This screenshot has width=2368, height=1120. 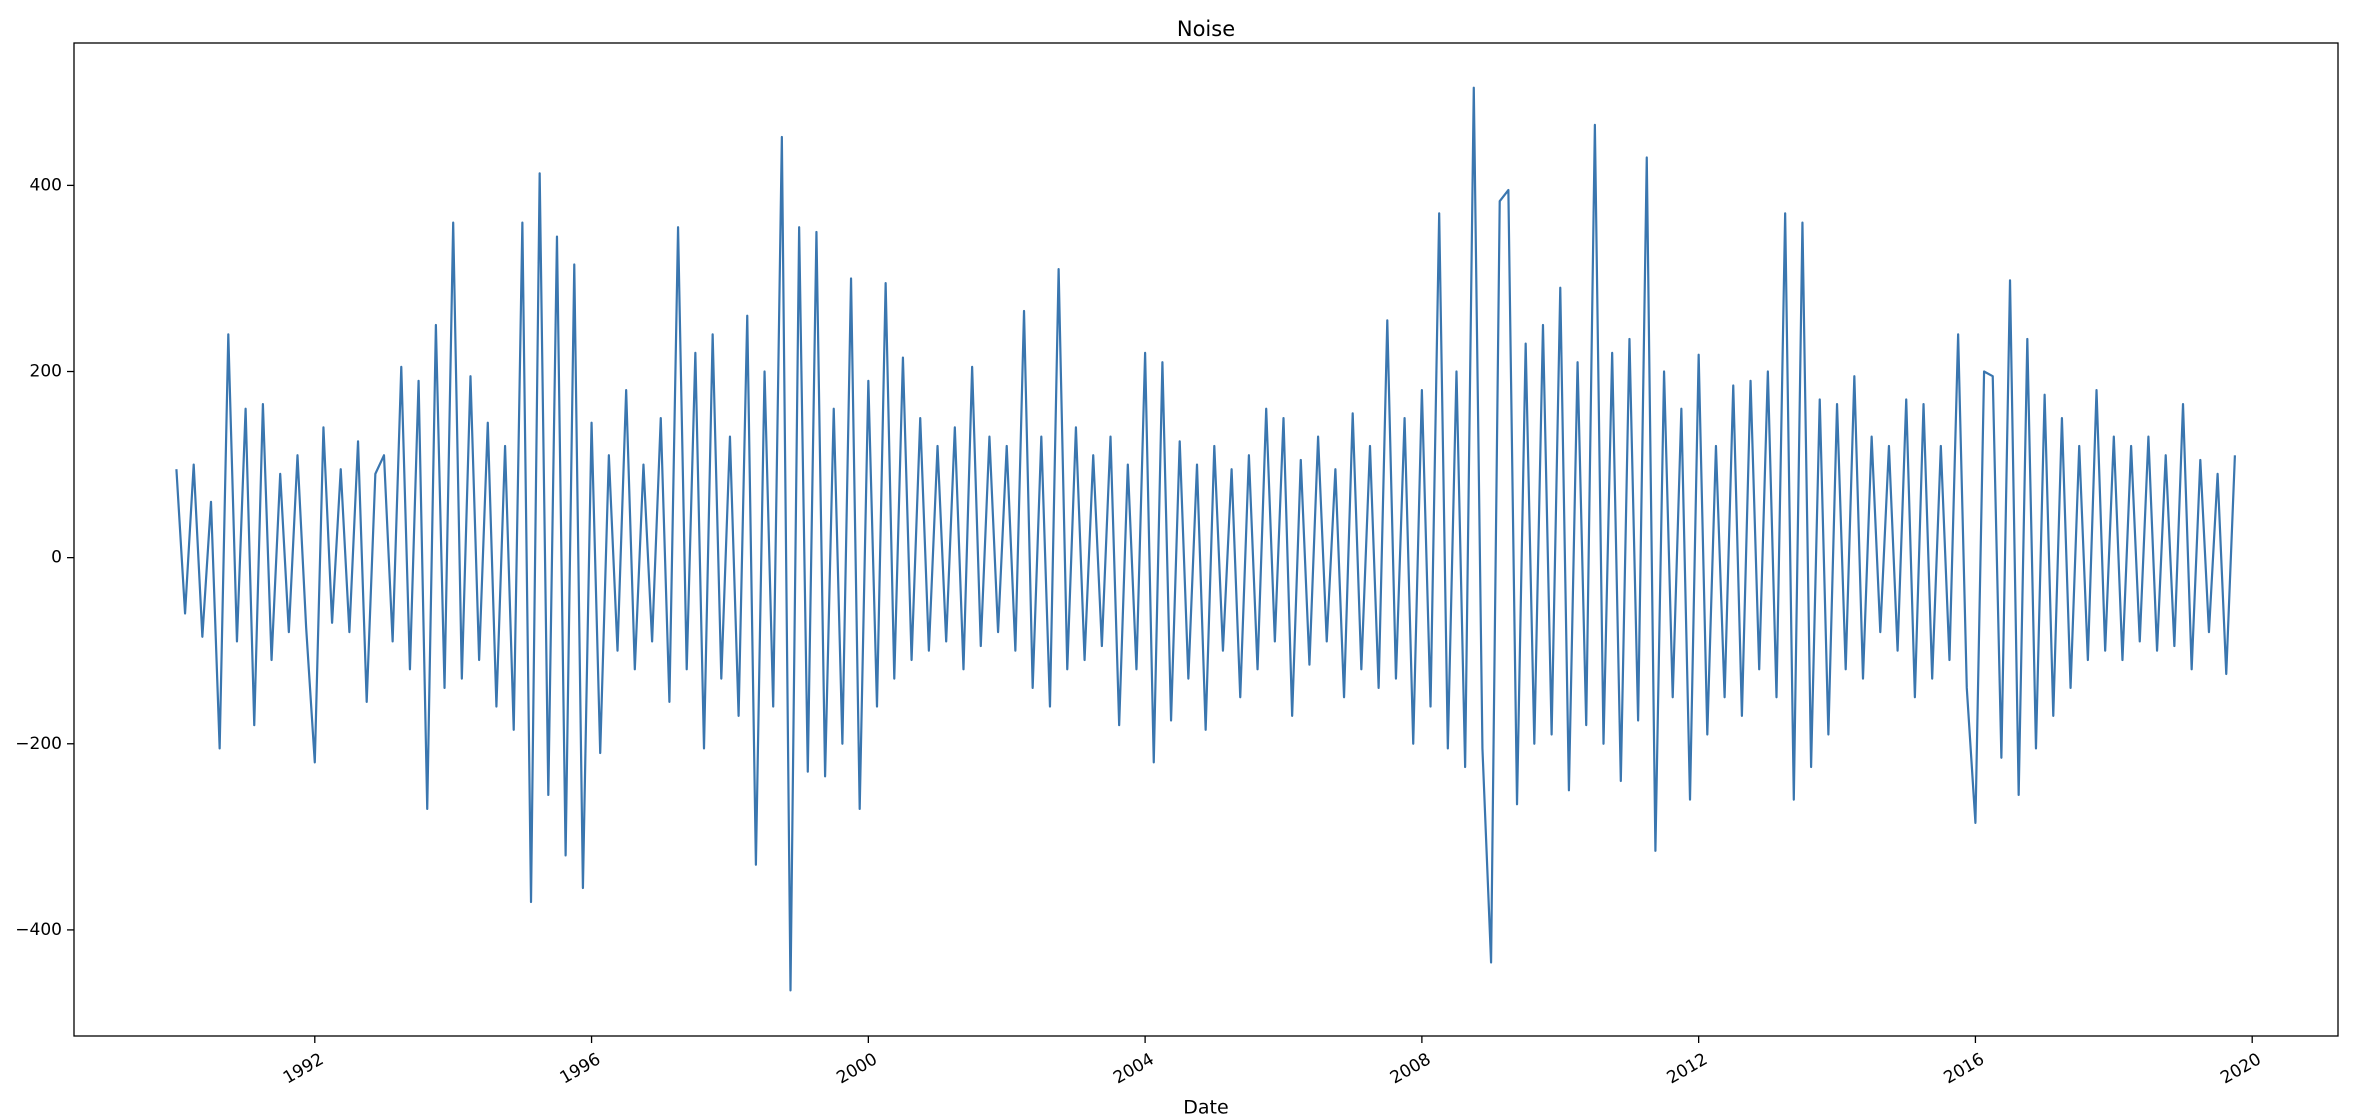 What do you see at coordinates (38, 930) in the screenshot?
I see `y-tick-label: −400` at bounding box center [38, 930].